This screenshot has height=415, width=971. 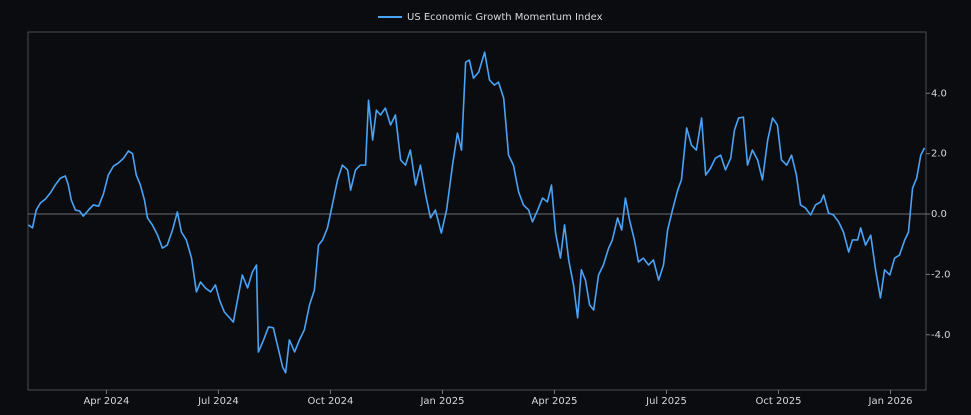 I want to click on x-tick-label: Apr 2024, so click(x=106, y=401).